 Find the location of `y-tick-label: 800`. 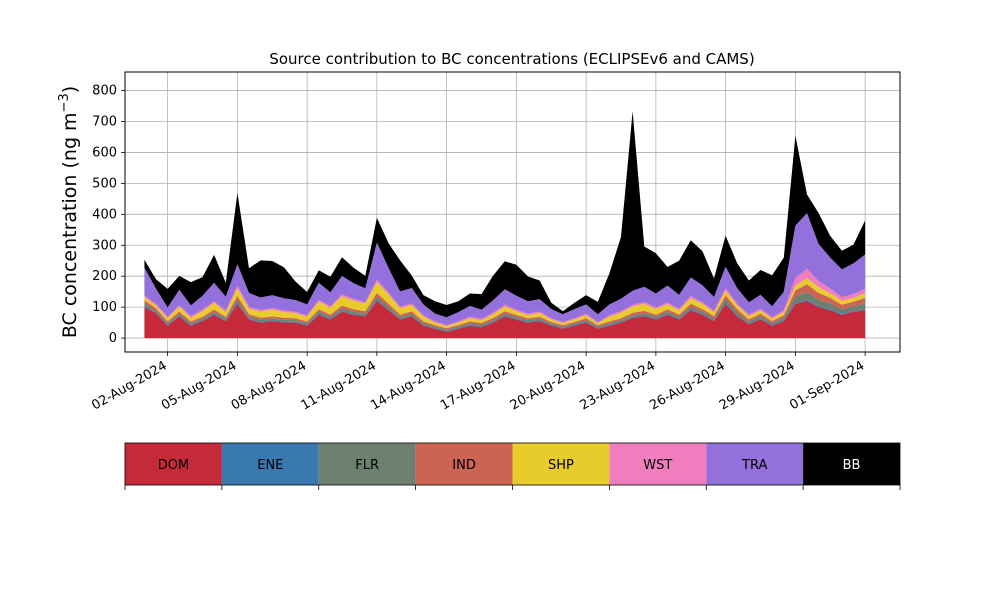

y-tick-label: 800 is located at coordinates (104, 91).